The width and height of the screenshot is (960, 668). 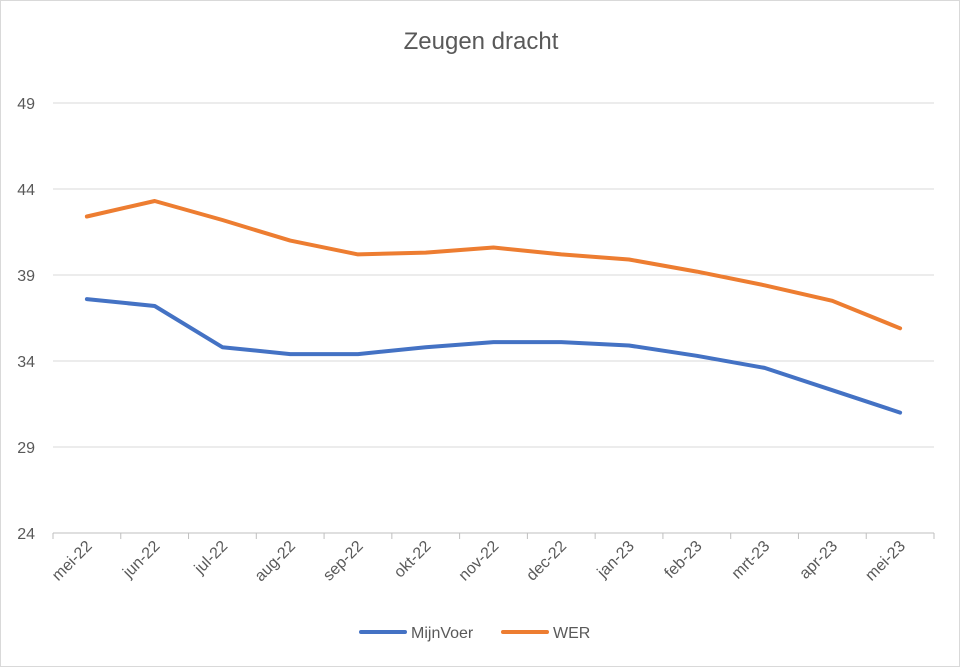 I want to click on y-tick-label: 24, so click(x=26, y=534).